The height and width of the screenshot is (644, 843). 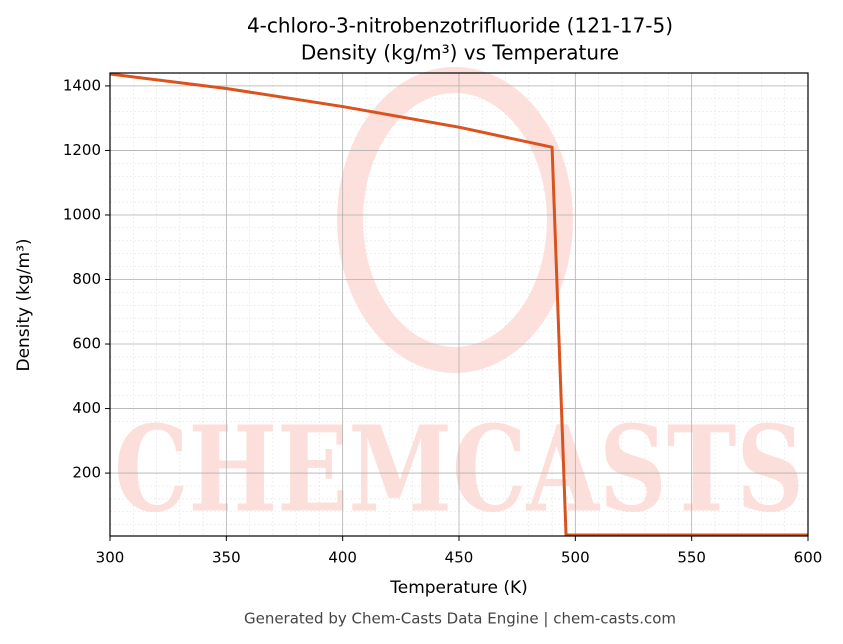 What do you see at coordinates (24, 304) in the screenshot?
I see `y-axis-label: Density (kg/m³)` at bounding box center [24, 304].